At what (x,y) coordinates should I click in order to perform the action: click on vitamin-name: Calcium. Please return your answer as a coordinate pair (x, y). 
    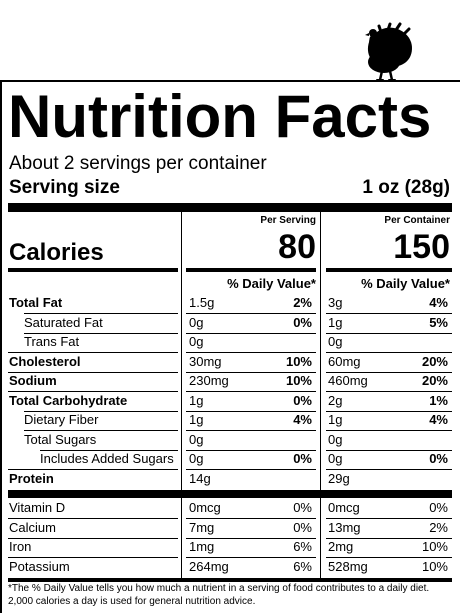
    Looking at the image, I should click on (32, 527).